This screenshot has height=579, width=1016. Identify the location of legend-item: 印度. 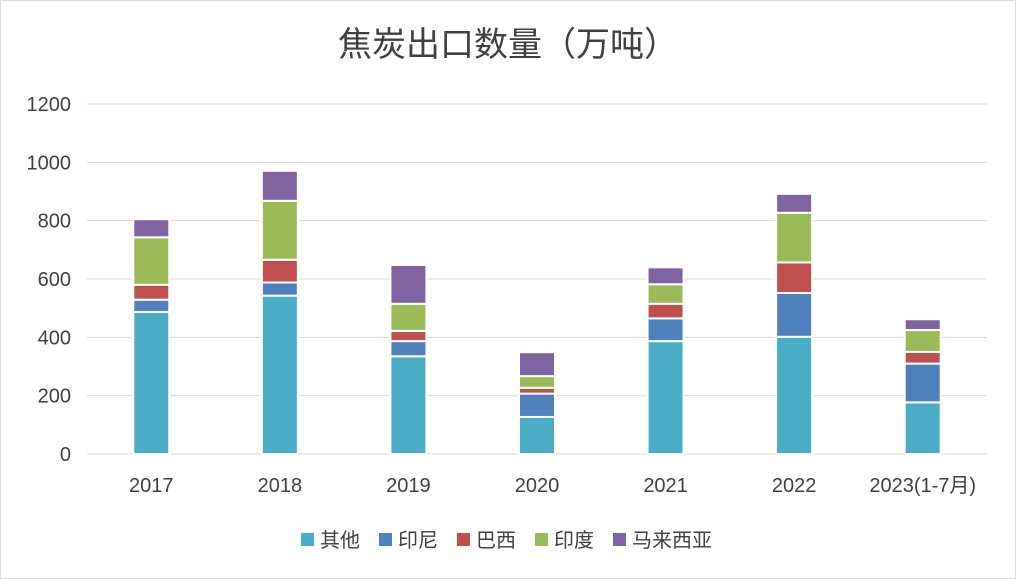
(564, 540).